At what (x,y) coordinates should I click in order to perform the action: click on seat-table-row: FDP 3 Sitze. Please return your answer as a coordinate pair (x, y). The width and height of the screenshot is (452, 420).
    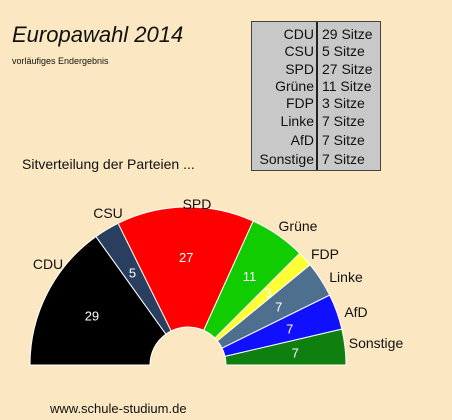
    Looking at the image, I should click on (317, 103).